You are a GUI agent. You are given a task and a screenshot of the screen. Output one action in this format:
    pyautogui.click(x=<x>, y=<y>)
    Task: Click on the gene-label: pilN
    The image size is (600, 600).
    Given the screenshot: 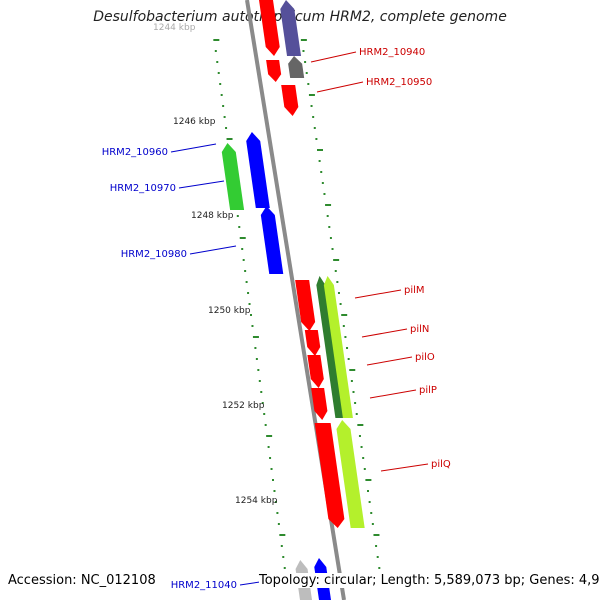 What is the action you would take?
    pyautogui.click(x=419, y=329)
    